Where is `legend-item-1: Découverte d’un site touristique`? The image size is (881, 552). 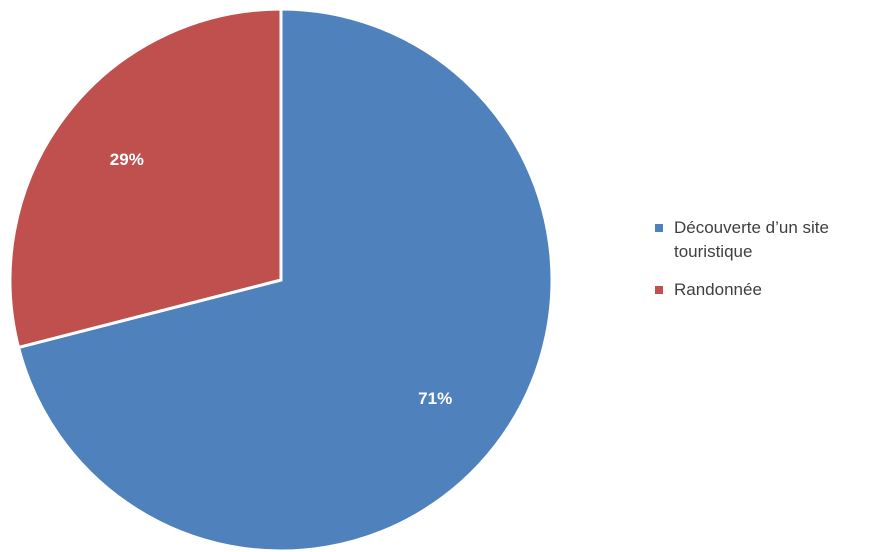
legend-item-1: Découverte d’un site touristique is located at coordinates (768, 240).